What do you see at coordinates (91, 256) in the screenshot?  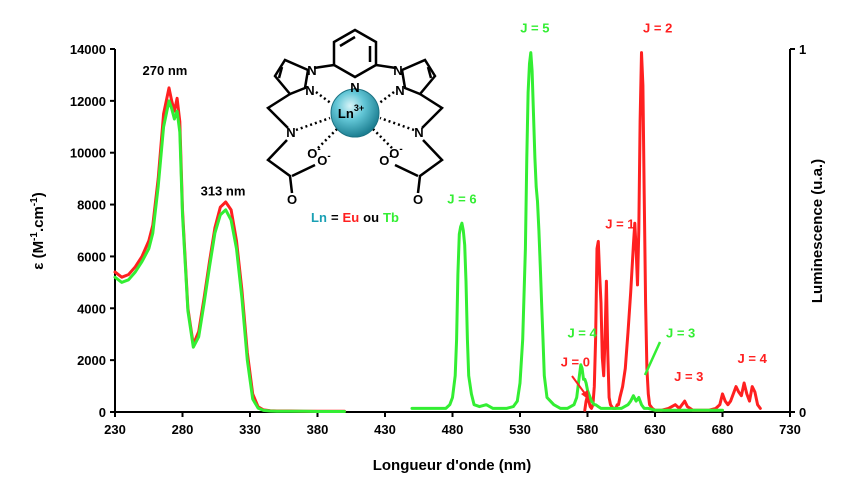 I see `y-left-tick-label: 6000` at bounding box center [91, 256].